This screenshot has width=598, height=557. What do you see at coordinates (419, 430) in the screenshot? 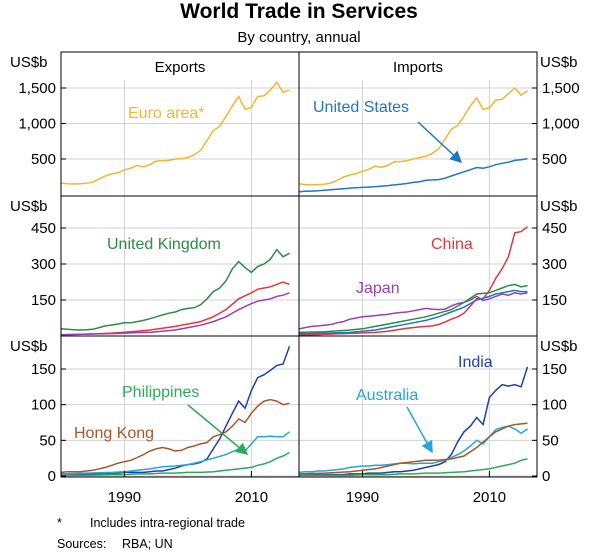
I see `arrow-australia` at bounding box center [419, 430].